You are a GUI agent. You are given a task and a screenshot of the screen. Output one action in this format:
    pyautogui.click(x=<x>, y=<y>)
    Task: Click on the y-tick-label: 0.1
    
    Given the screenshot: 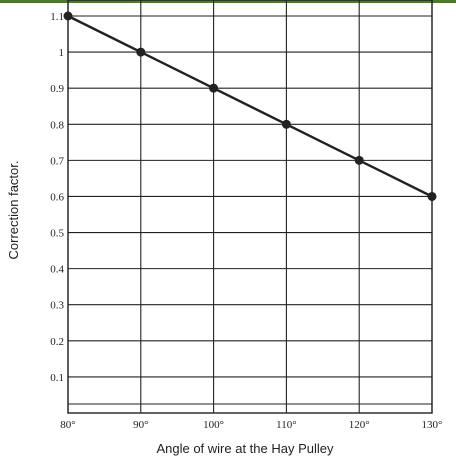 What is the action you would take?
    pyautogui.click(x=57, y=378)
    